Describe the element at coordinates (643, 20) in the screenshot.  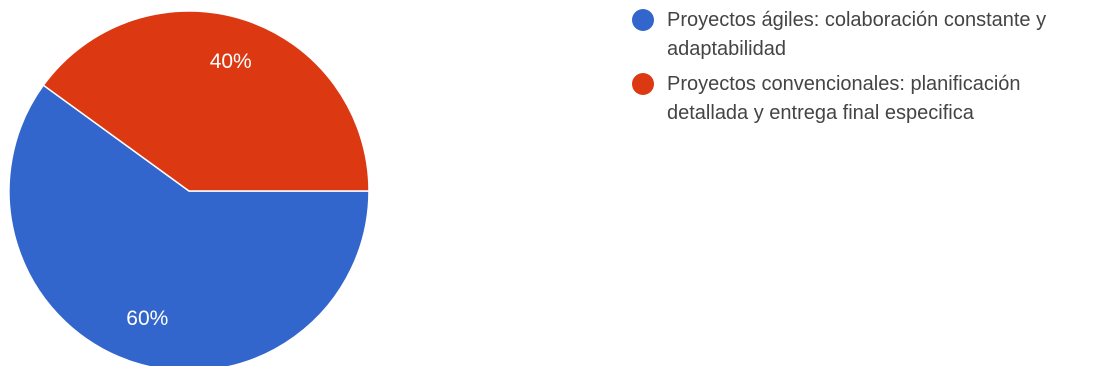
I see `legend-swatch-agiles` at that location.